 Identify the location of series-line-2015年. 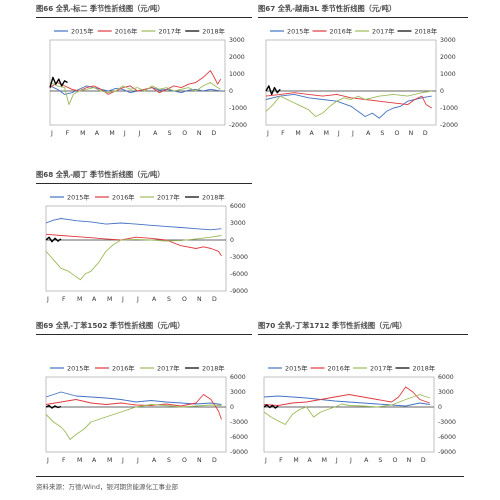
(348, 106).